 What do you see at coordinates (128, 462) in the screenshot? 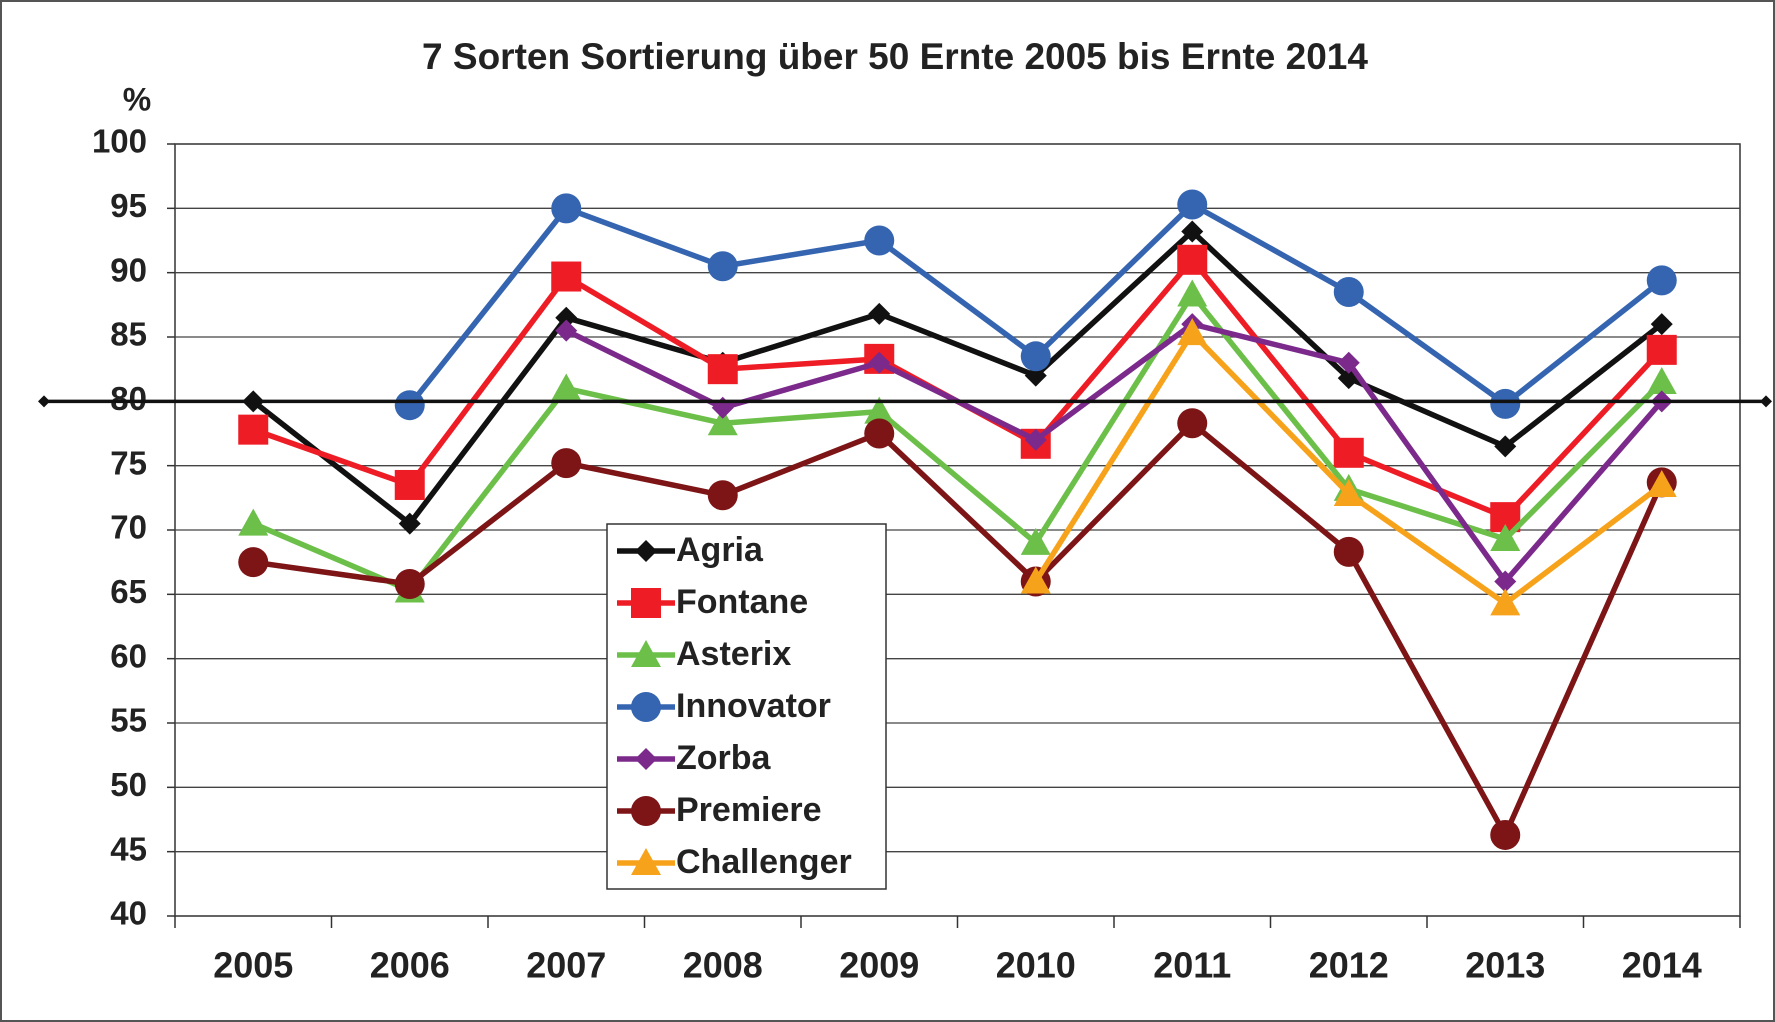
I see `y-tick-label: 75` at bounding box center [128, 462].